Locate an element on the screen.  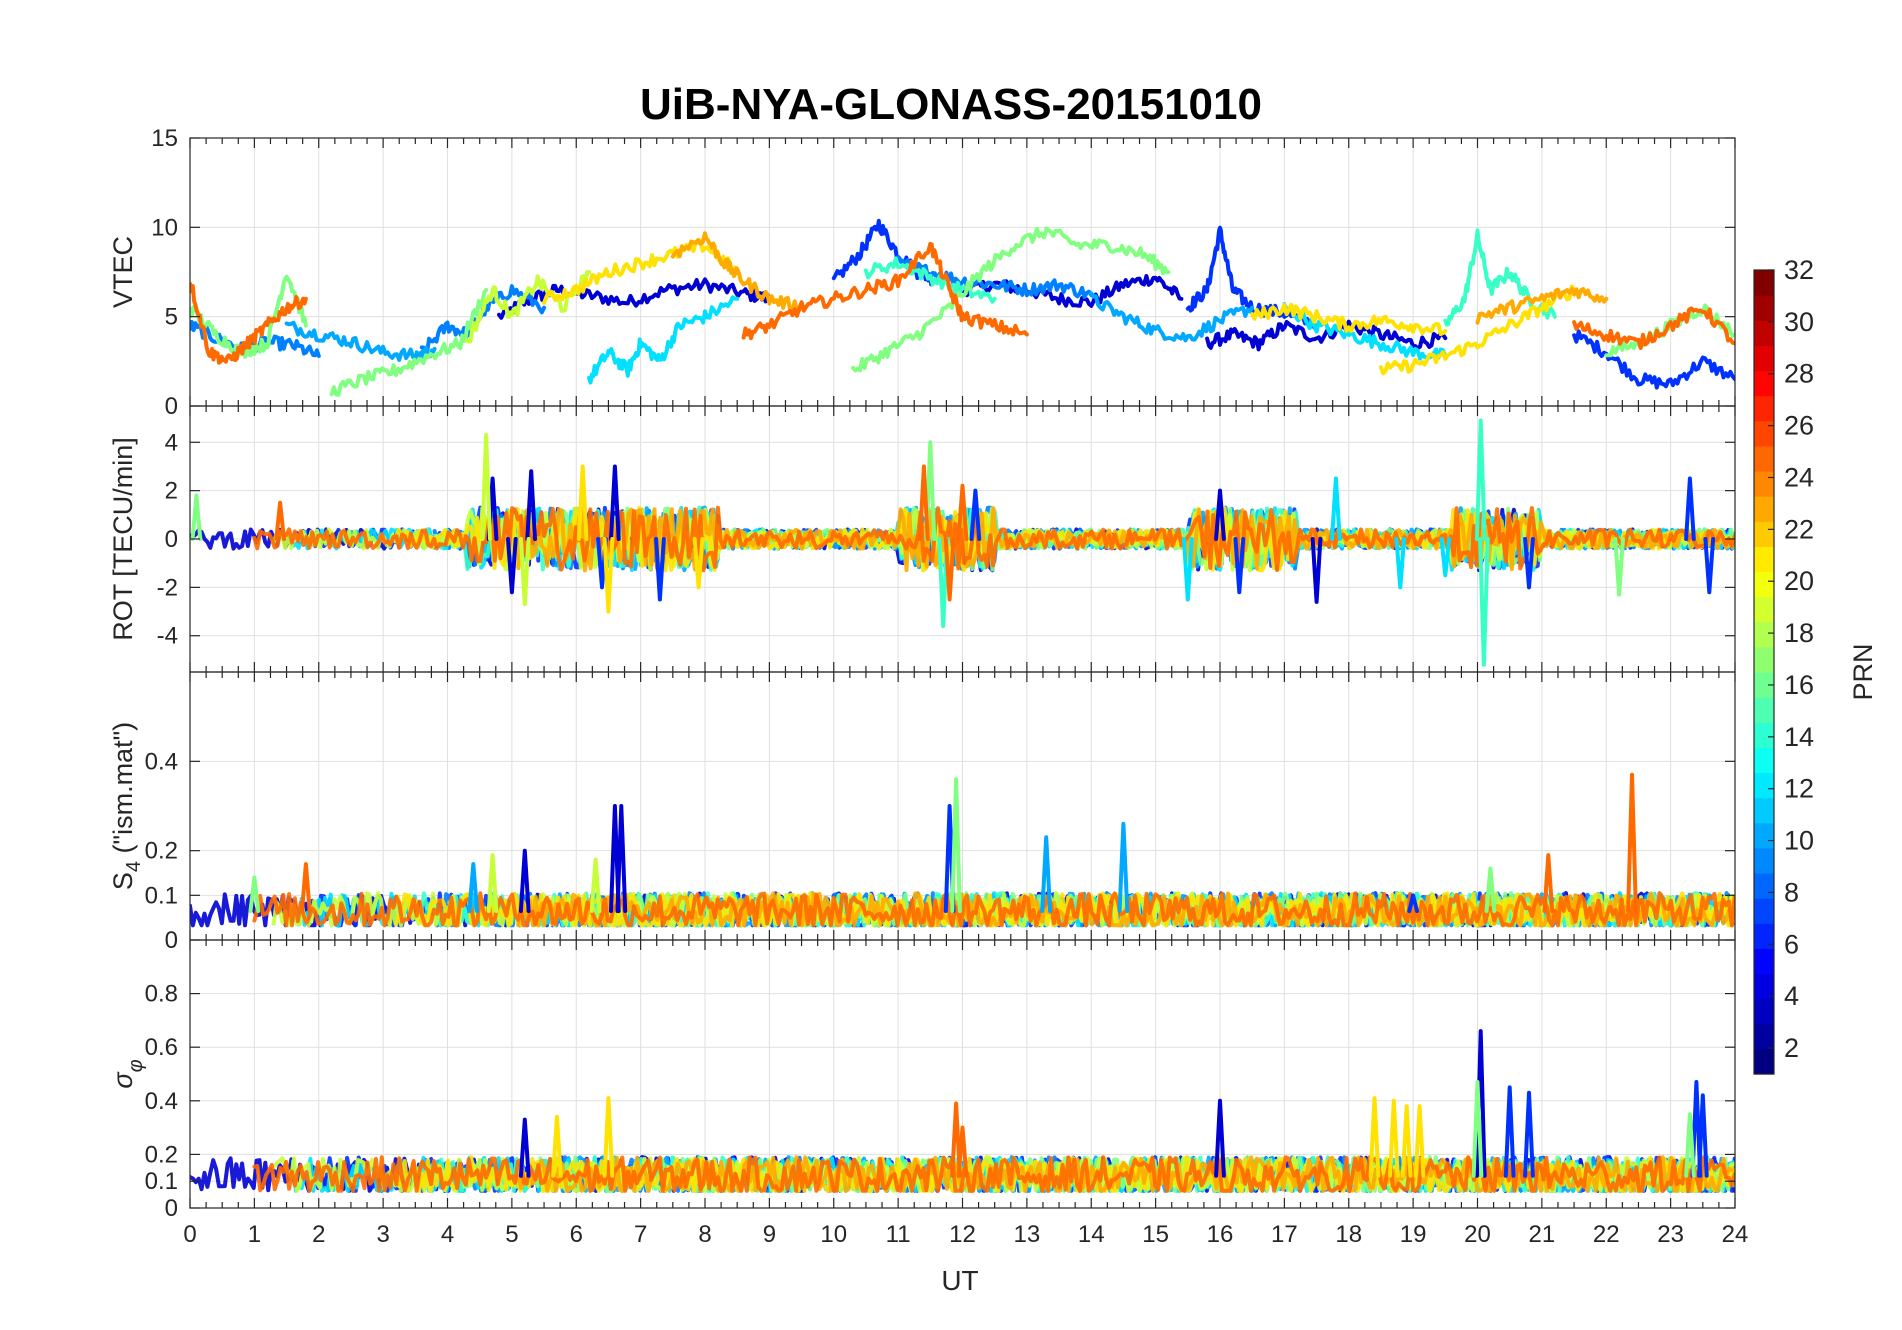
x-tick-label: 3 is located at coordinates (382, 1234).